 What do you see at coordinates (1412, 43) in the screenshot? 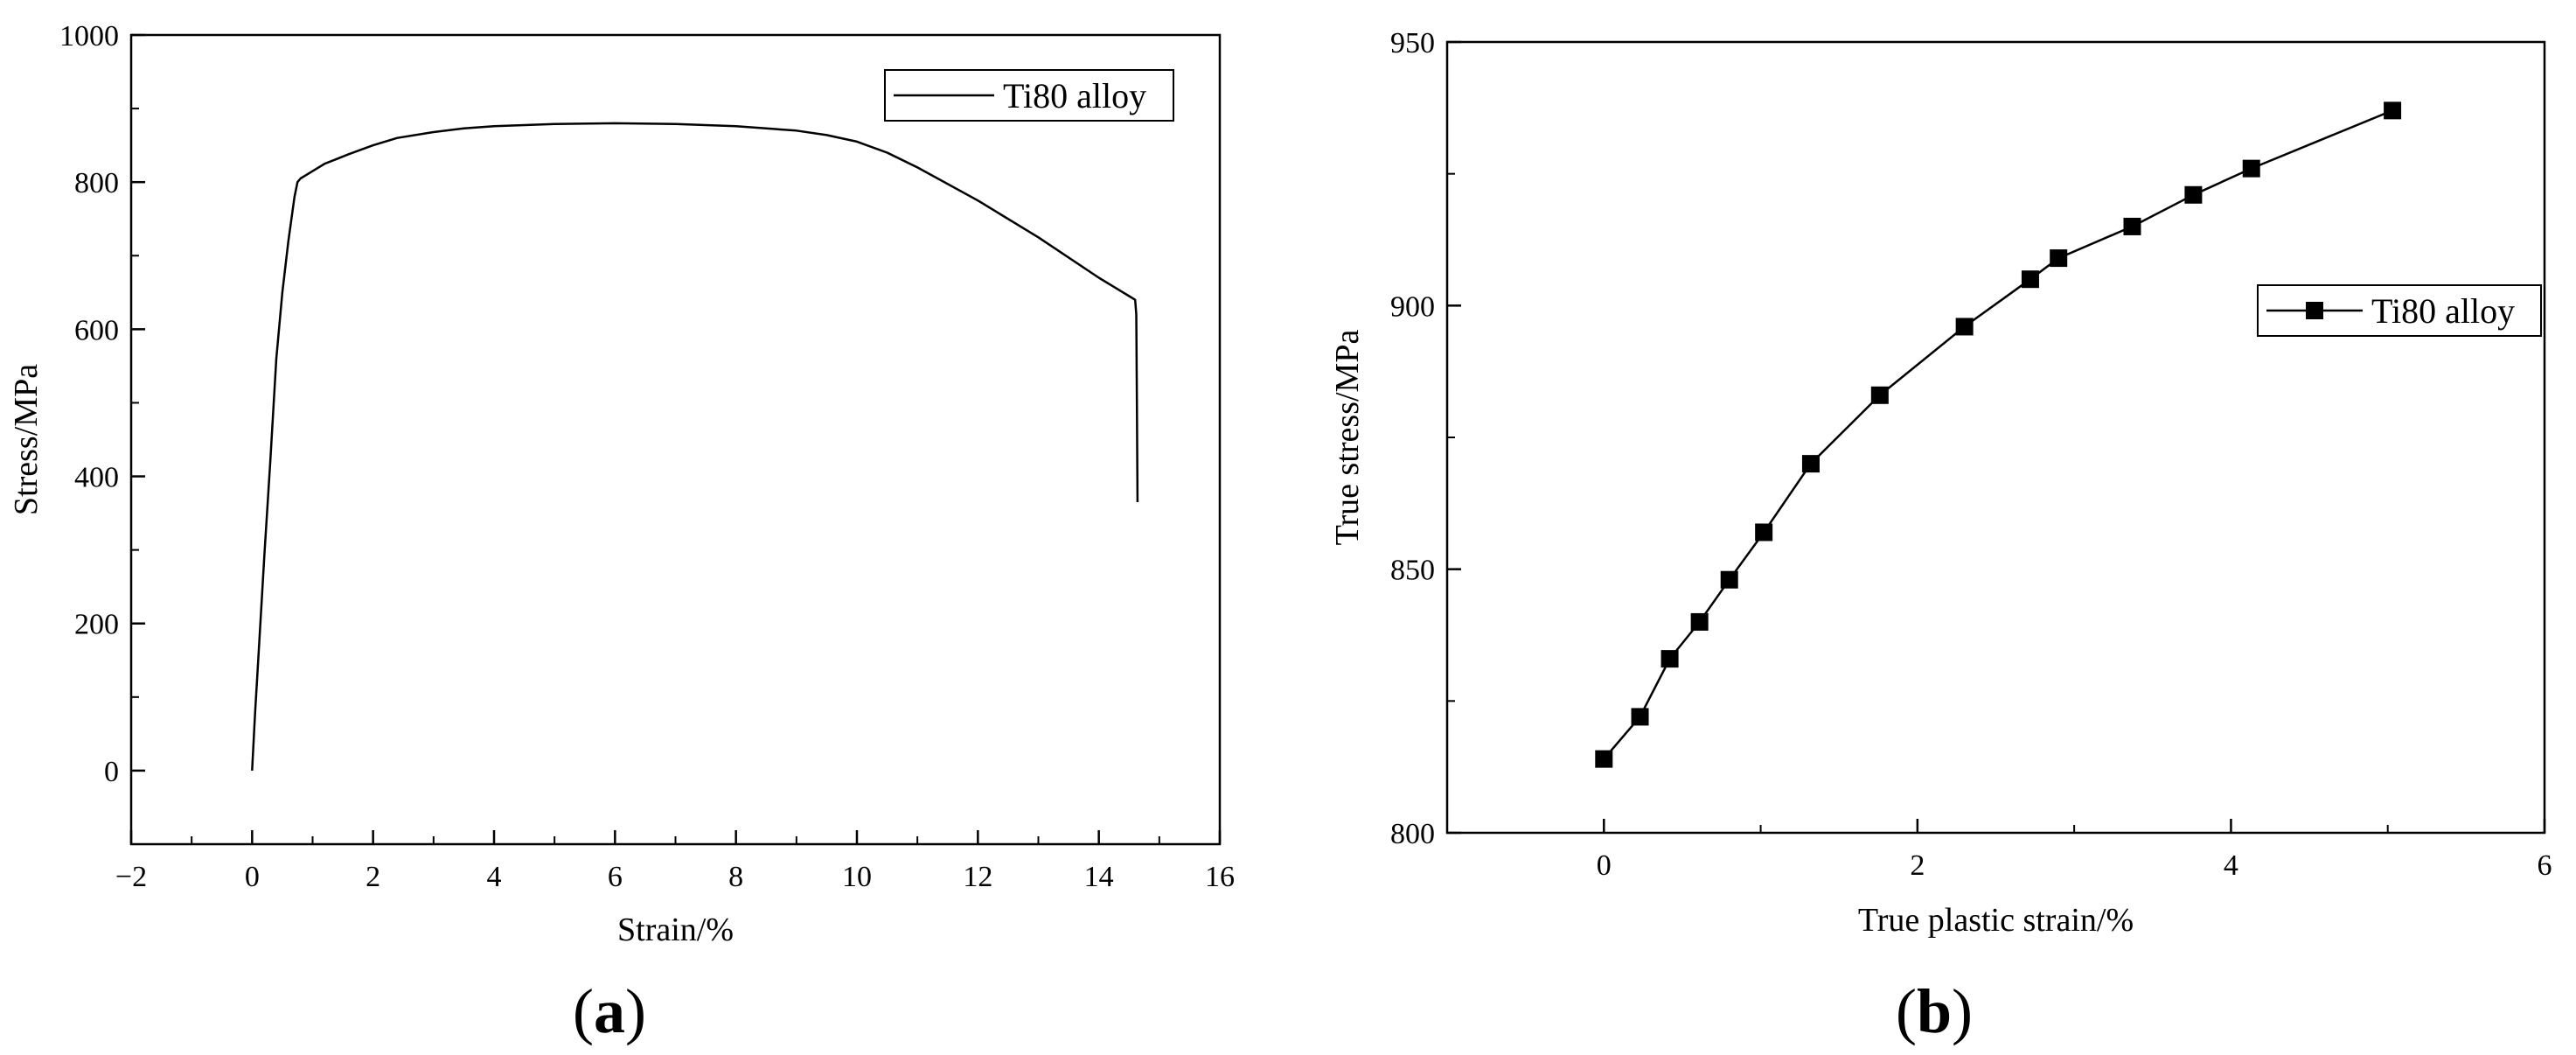
I see `y-tick-label: 950` at bounding box center [1412, 43].